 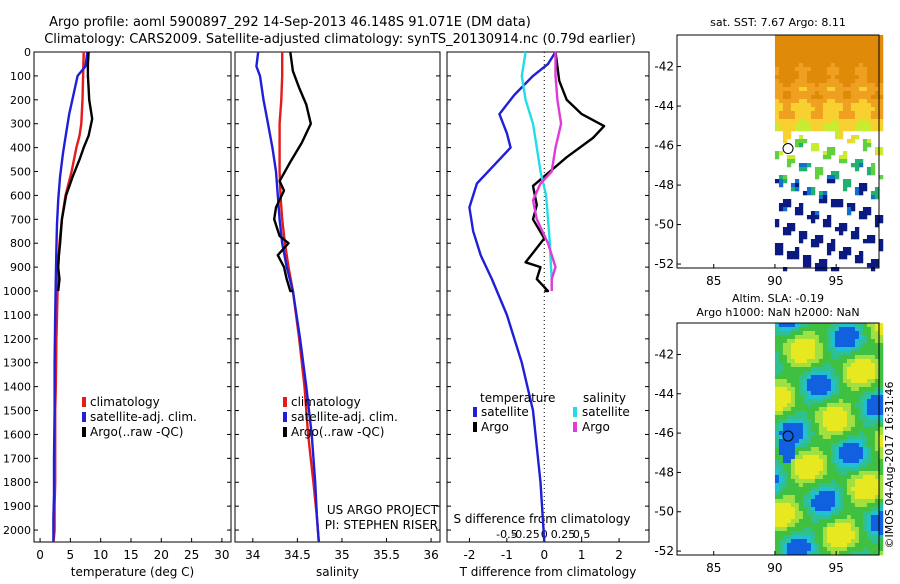 I want to click on x-tick-label: 15, so click(x=130, y=555).